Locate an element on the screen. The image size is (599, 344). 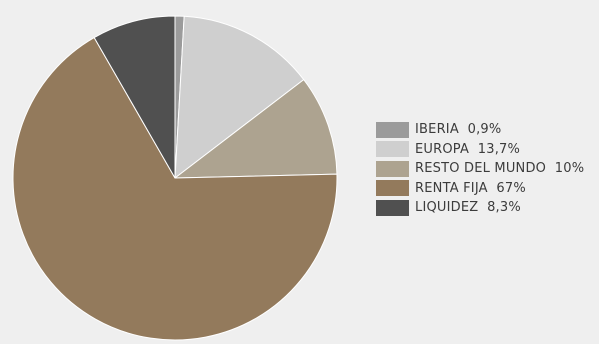
legend-item-liquidez: LIQUIDEZ 8,3% is located at coordinates (480, 207).